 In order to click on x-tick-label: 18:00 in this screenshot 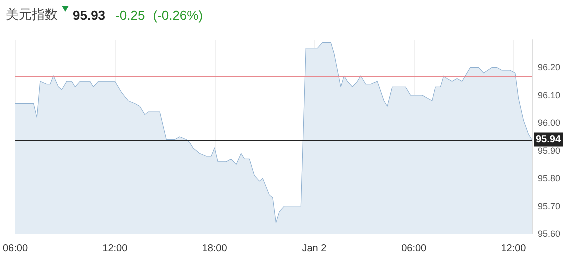, I will do `click(215, 249)`.